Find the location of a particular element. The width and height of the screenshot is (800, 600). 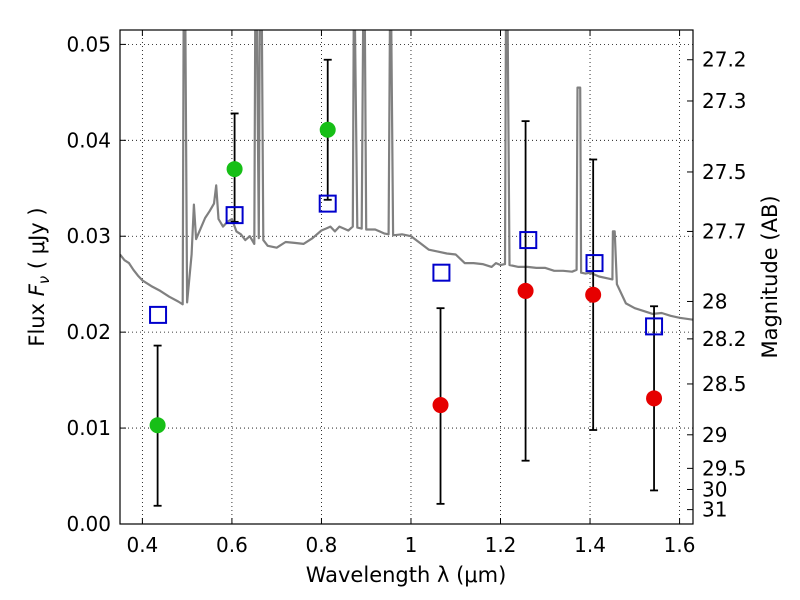

x-tick-label-3: 1 is located at coordinates (411, 545).